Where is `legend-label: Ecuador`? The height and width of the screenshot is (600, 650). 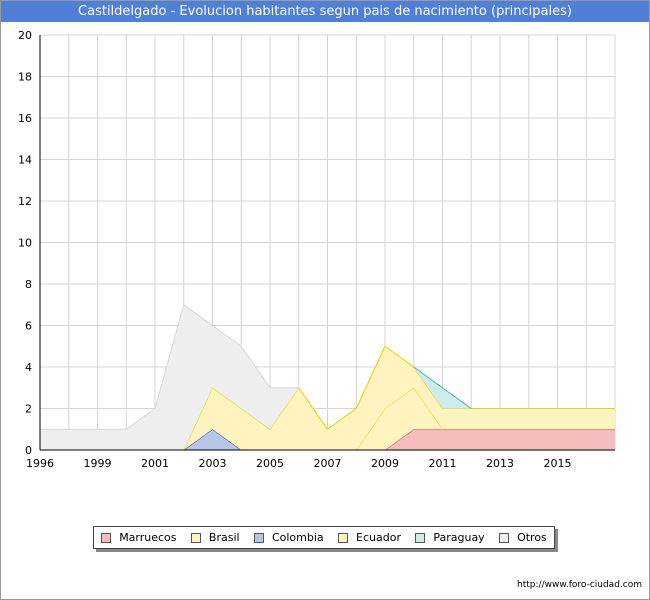
legend-label: Ecuador is located at coordinates (378, 537).